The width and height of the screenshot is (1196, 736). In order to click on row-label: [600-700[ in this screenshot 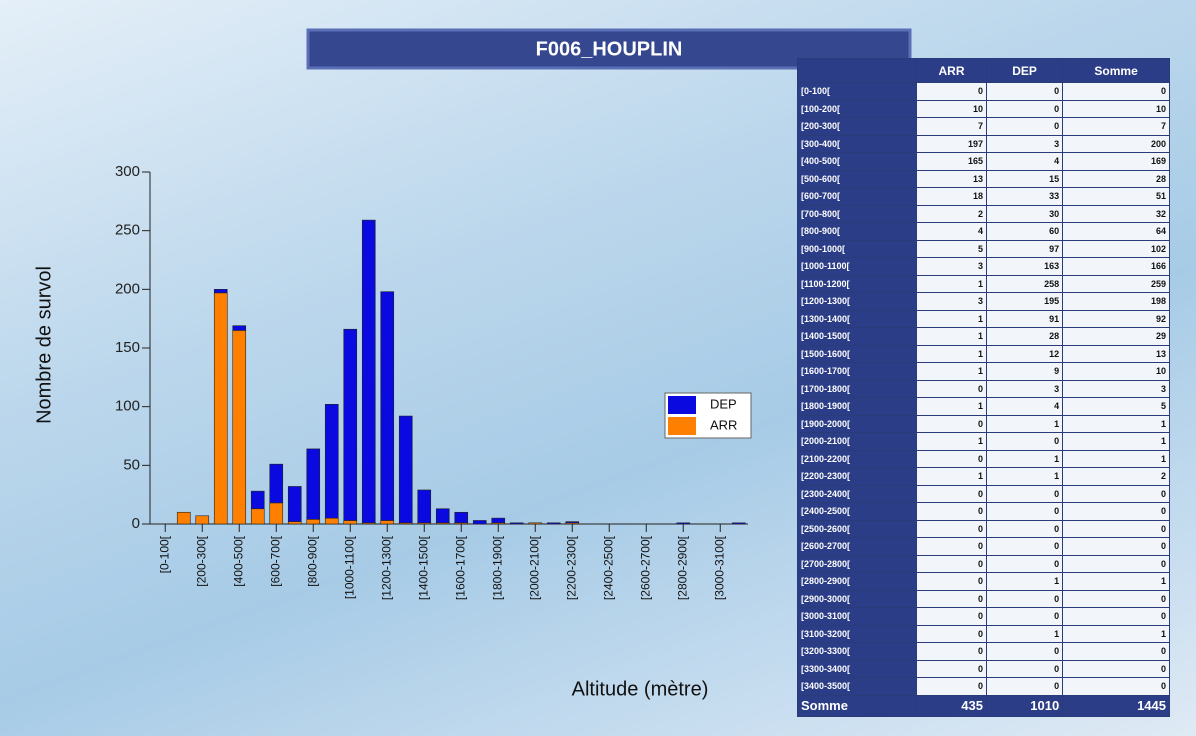, I will do `click(857, 196)`.